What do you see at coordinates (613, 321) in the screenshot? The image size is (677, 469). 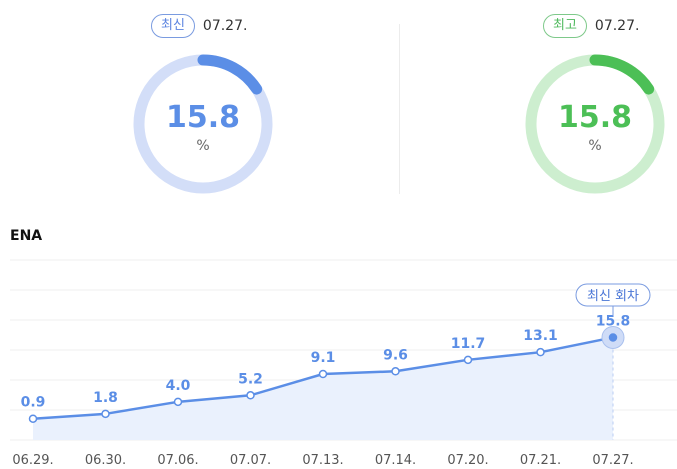 I see `data-label: 15.8` at bounding box center [613, 321].